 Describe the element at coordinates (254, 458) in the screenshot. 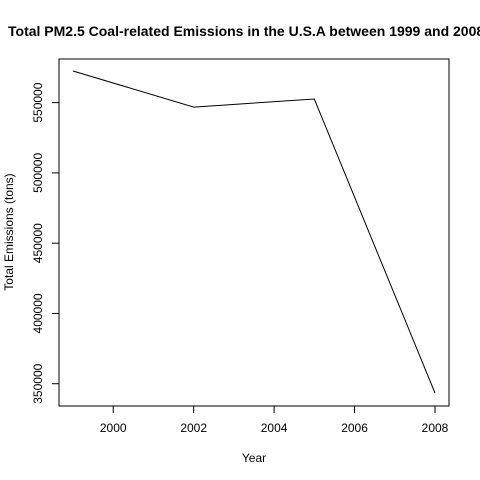

I see `x-axis-label: Year` at that location.